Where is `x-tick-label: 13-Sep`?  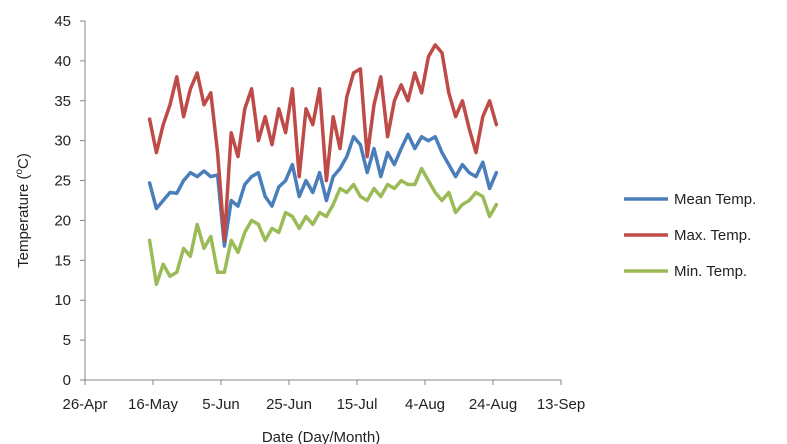 x-tick-label: 13-Sep is located at coordinates (561, 404).